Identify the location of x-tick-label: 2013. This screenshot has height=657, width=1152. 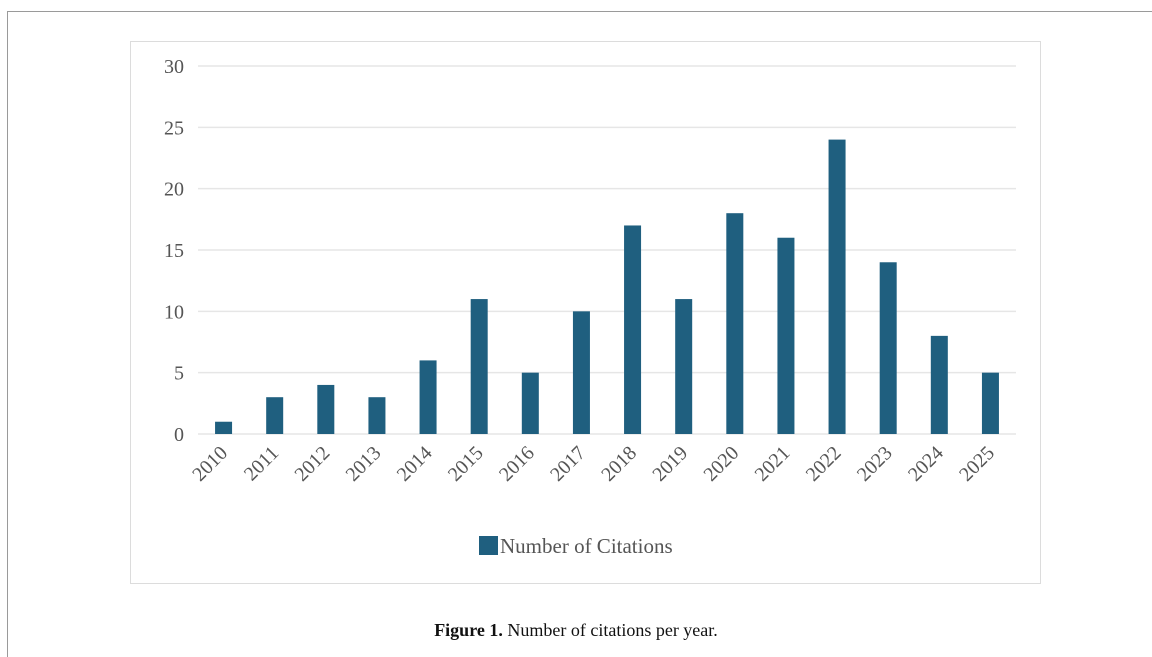
(364, 464).